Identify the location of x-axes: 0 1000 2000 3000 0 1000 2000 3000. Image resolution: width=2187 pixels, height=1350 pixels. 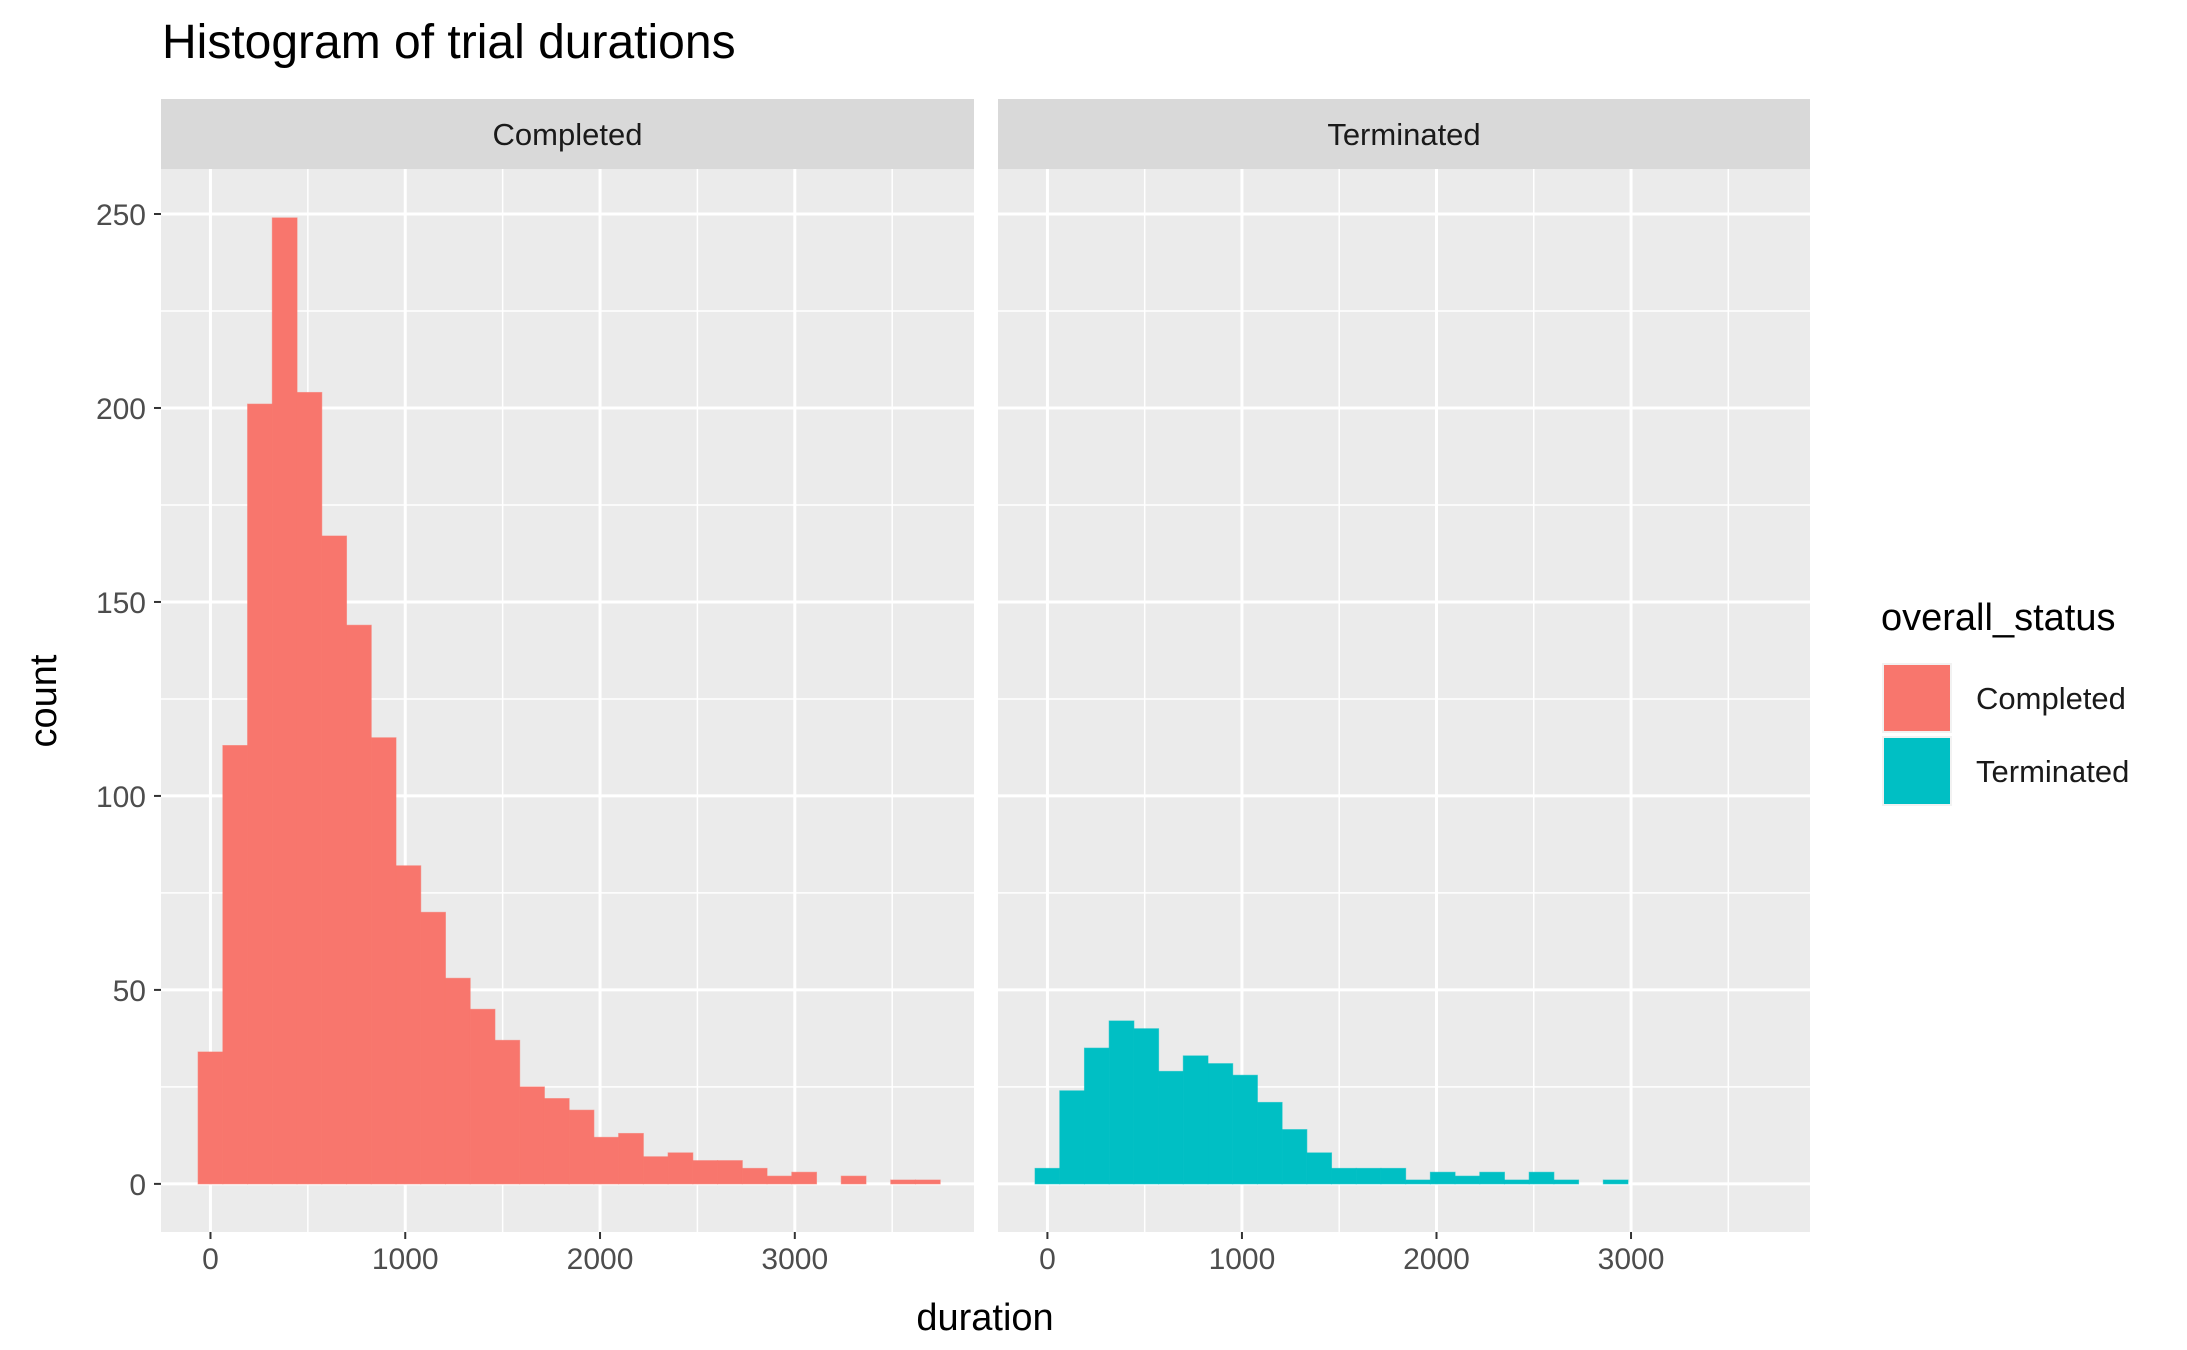
(933, 1254).